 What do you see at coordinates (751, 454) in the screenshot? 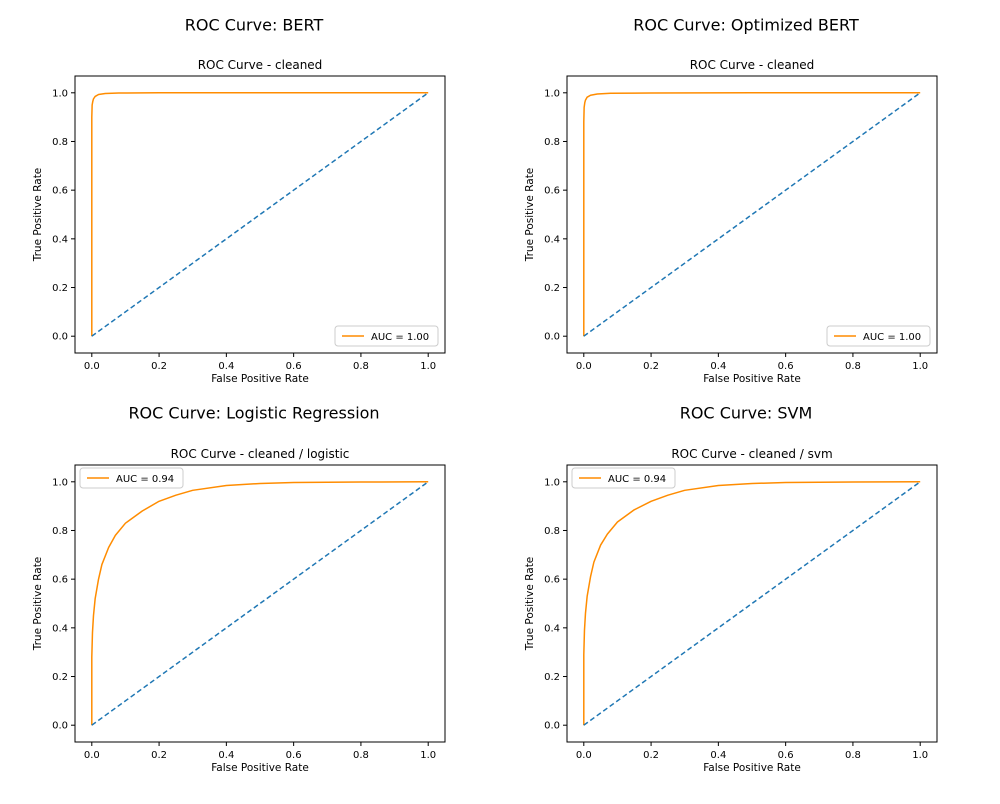
I see `axes-title: ROC Curve - cleaned / svm` at bounding box center [751, 454].